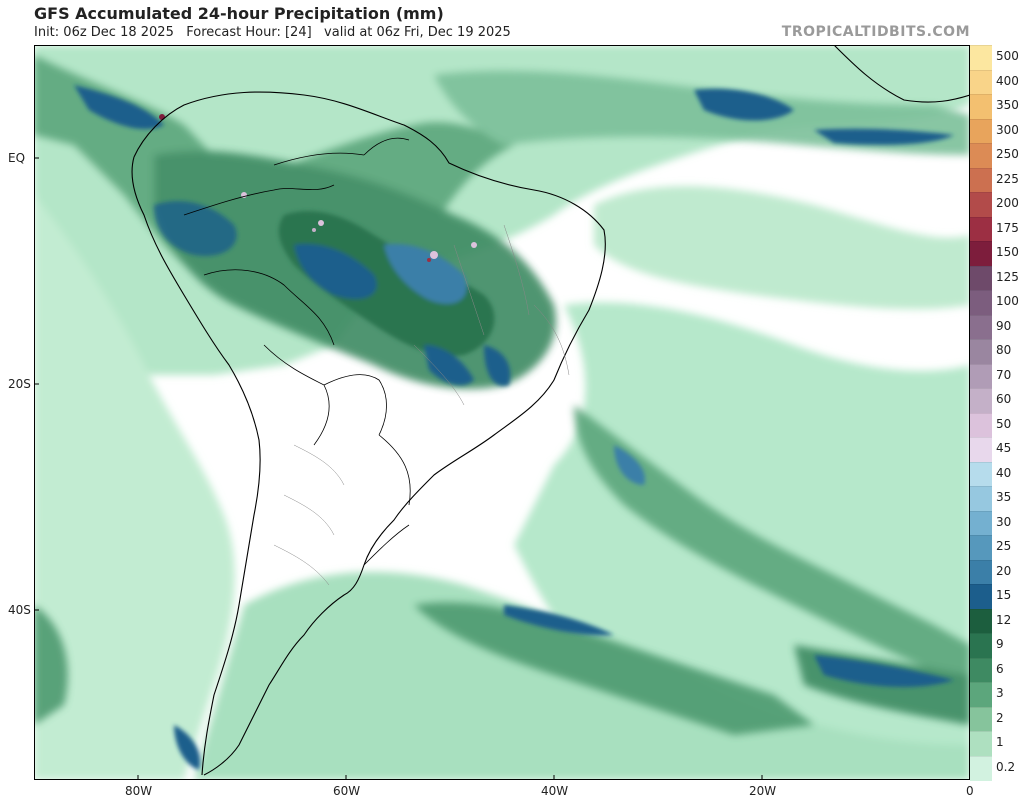 Image resolution: width=1024 pixels, height=800 pixels. What do you see at coordinates (1000, 693) in the screenshot?
I see `colorbar-label: 3` at bounding box center [1000, 693].